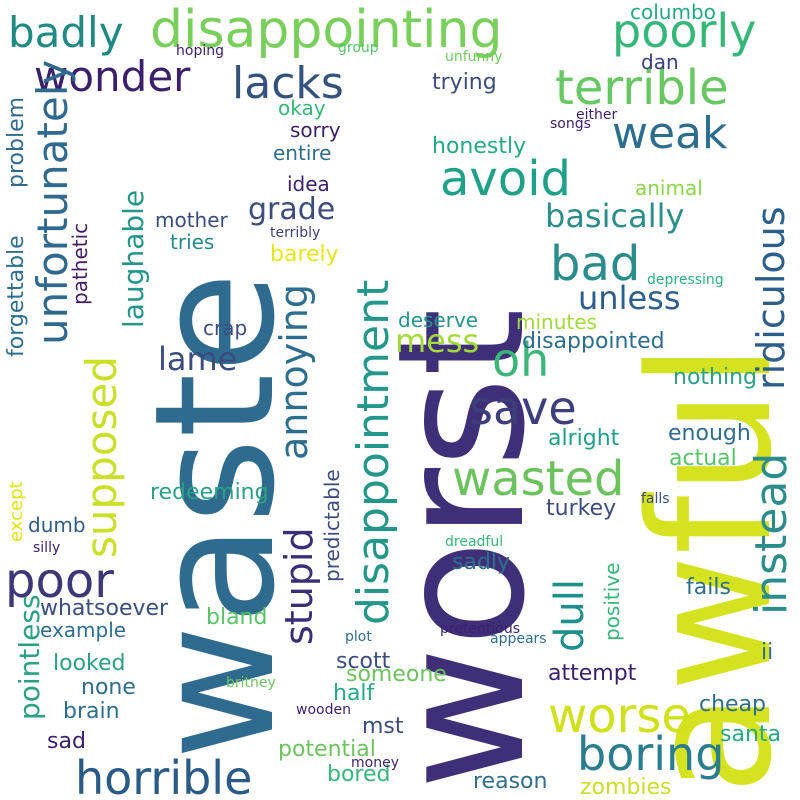 This screenshot has width=800, height=800. I want to click on cloud-word-avoid: avoid, so click(505, 179).